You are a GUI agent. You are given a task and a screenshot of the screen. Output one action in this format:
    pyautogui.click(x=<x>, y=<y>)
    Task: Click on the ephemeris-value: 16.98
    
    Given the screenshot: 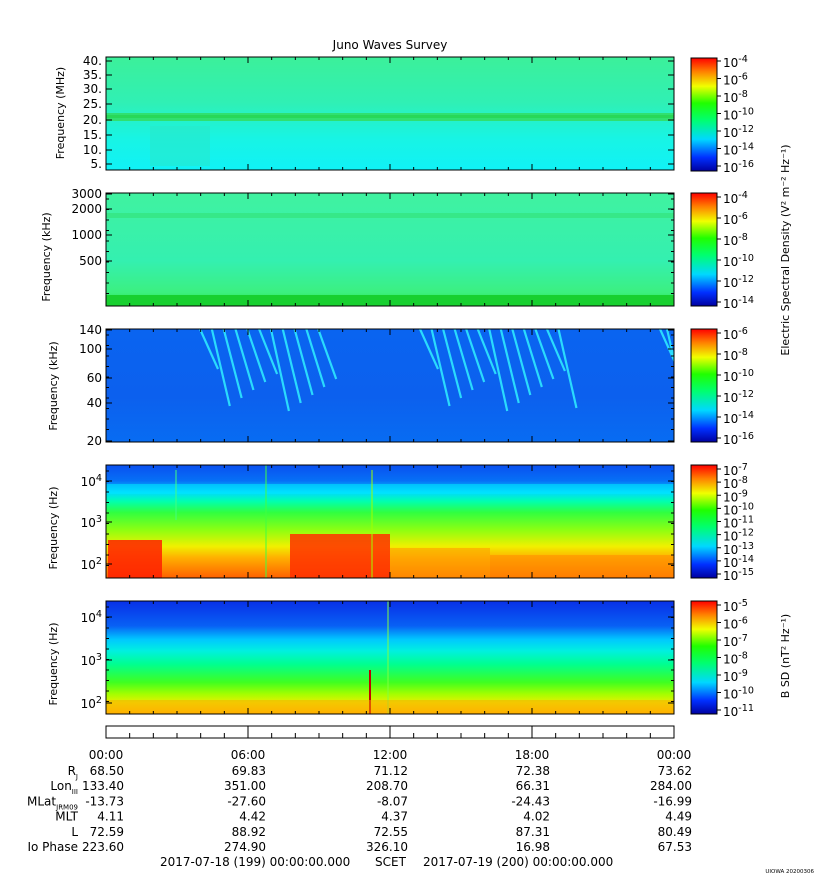 What is the action you would take?
    pyautogui.click(x=533, y=847)
    